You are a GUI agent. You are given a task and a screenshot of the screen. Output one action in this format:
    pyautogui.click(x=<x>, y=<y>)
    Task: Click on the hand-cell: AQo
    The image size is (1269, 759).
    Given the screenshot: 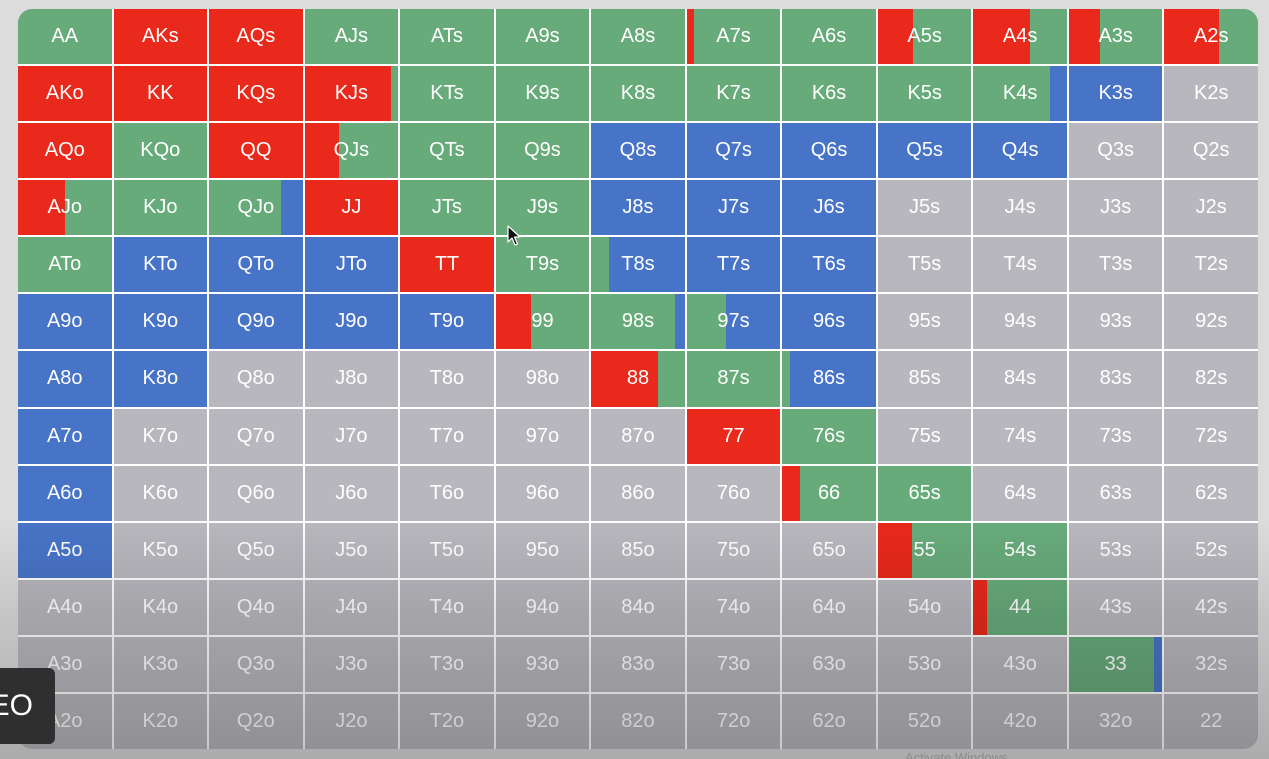 What is the action you would take?
    pyautogui.click(x=65, y=151)
    